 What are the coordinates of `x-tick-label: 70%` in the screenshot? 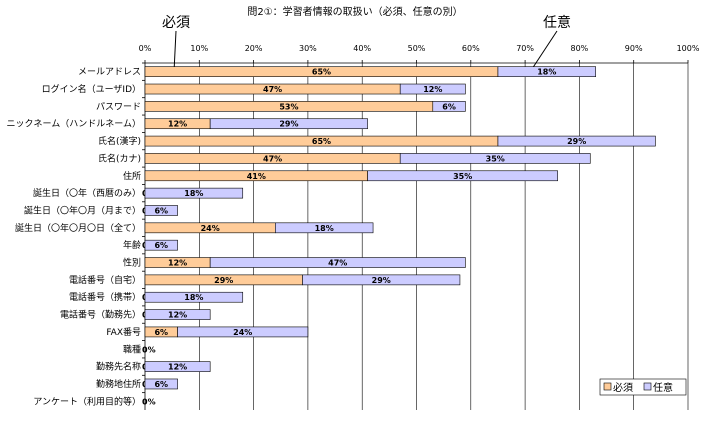 It's located at (525, 48).